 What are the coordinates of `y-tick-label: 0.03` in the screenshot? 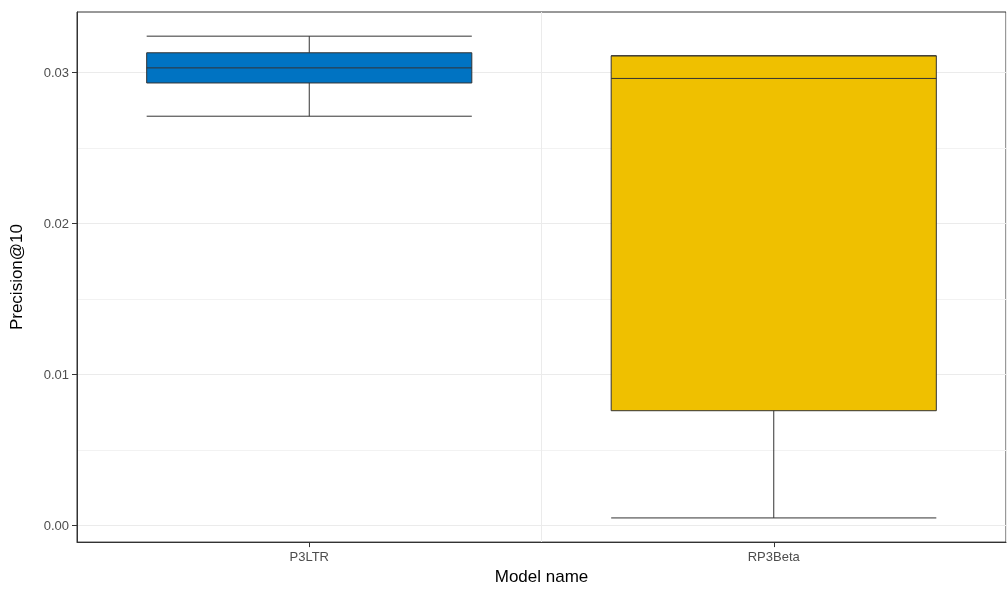 It's located at (56, 72).